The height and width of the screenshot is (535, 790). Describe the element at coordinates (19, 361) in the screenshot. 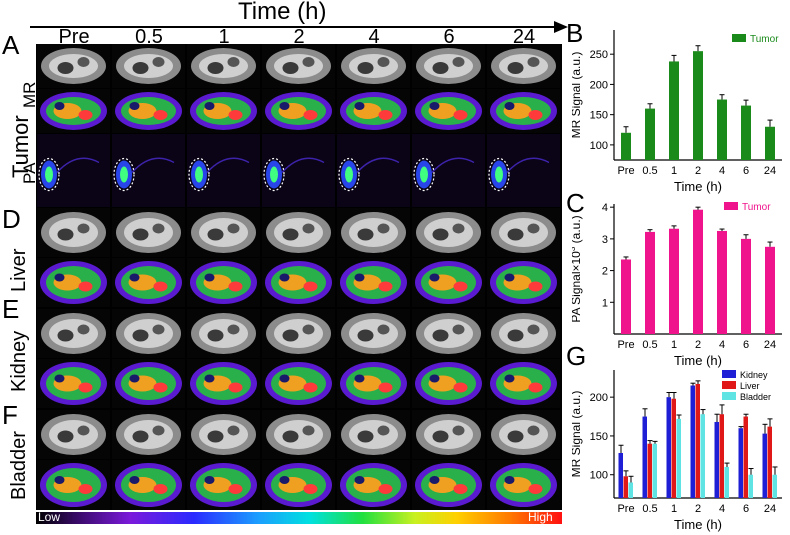

I see `row-label-kidney: Kidney` at that location.